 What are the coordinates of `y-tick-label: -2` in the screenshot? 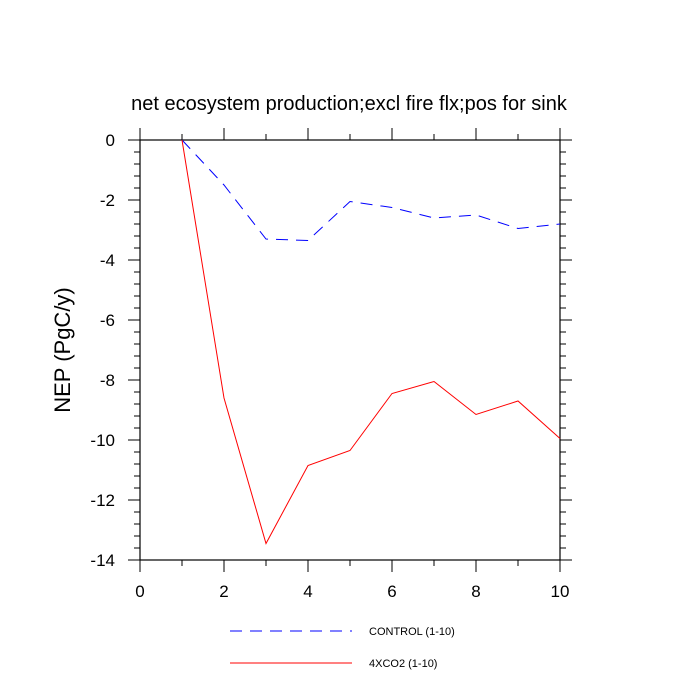 It's located at (107, 200).